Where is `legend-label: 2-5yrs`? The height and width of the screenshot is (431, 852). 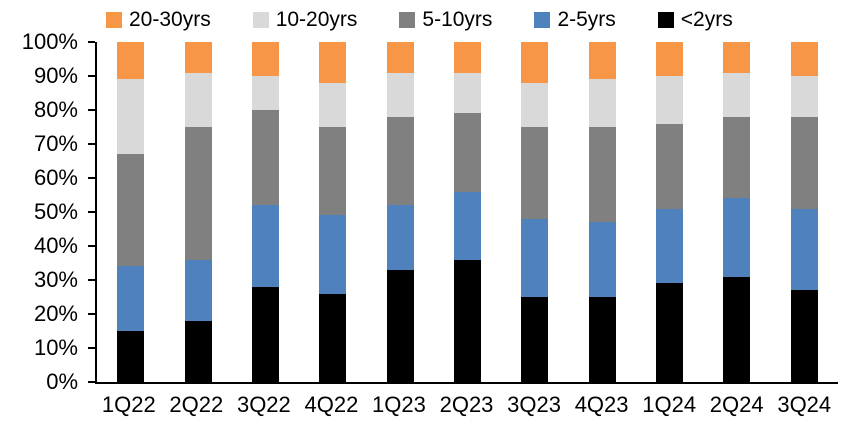 legend-label: 2-5yrs is located at coordinates (586, 19).